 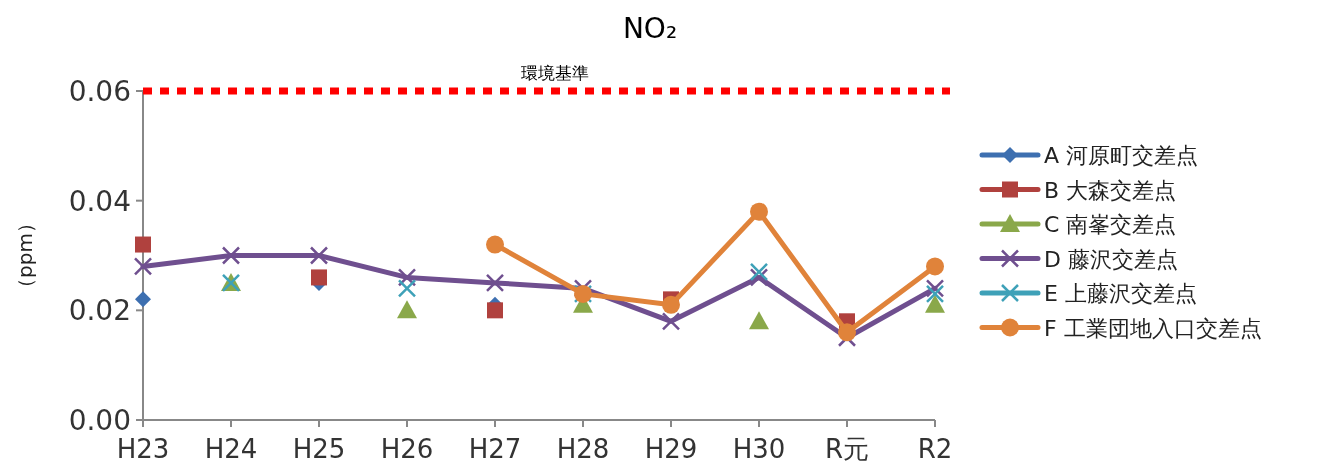 I want to click on y-tick-label: 0.00, so click(x=99, y=420).